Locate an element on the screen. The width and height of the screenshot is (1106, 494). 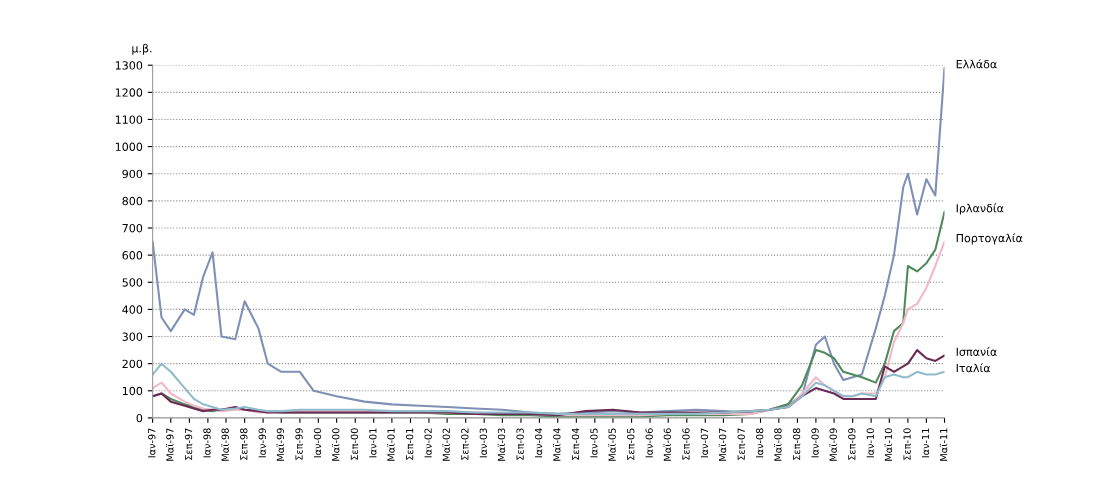
x-tick-label: Σεπ-08 is located at coordinates (796, 444).